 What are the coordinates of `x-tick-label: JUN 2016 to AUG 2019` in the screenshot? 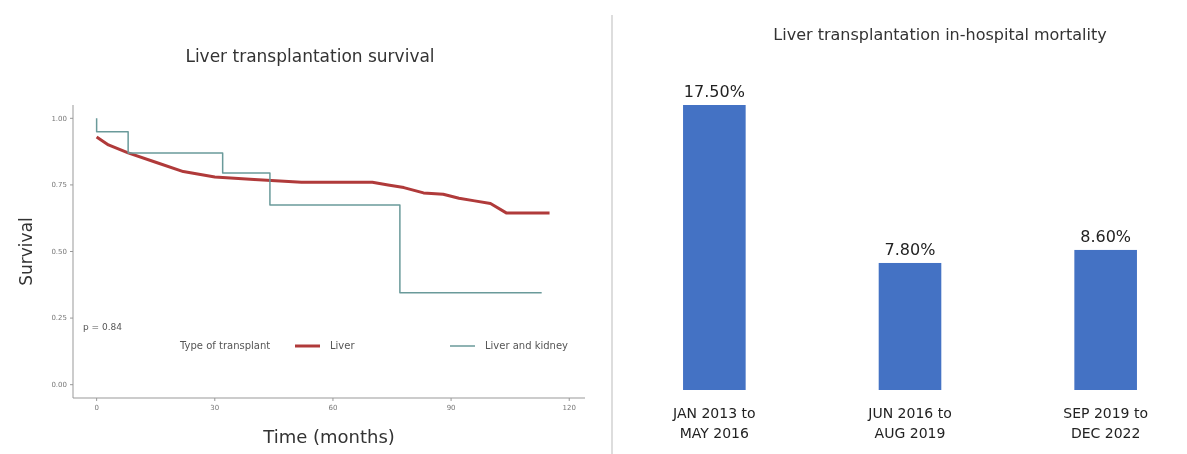 It's located at (909, 423).